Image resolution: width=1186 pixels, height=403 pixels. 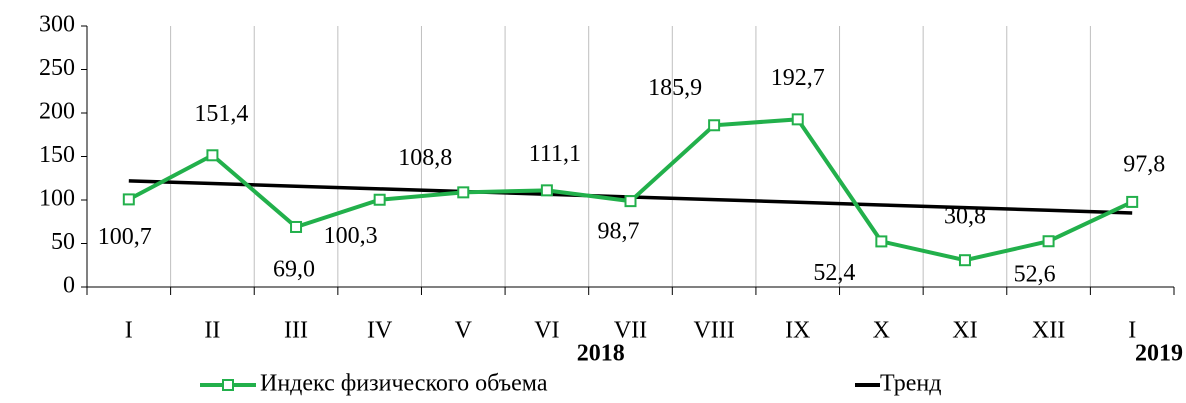 I want to click on data-label: 100,3, so click(x=351, y=236).